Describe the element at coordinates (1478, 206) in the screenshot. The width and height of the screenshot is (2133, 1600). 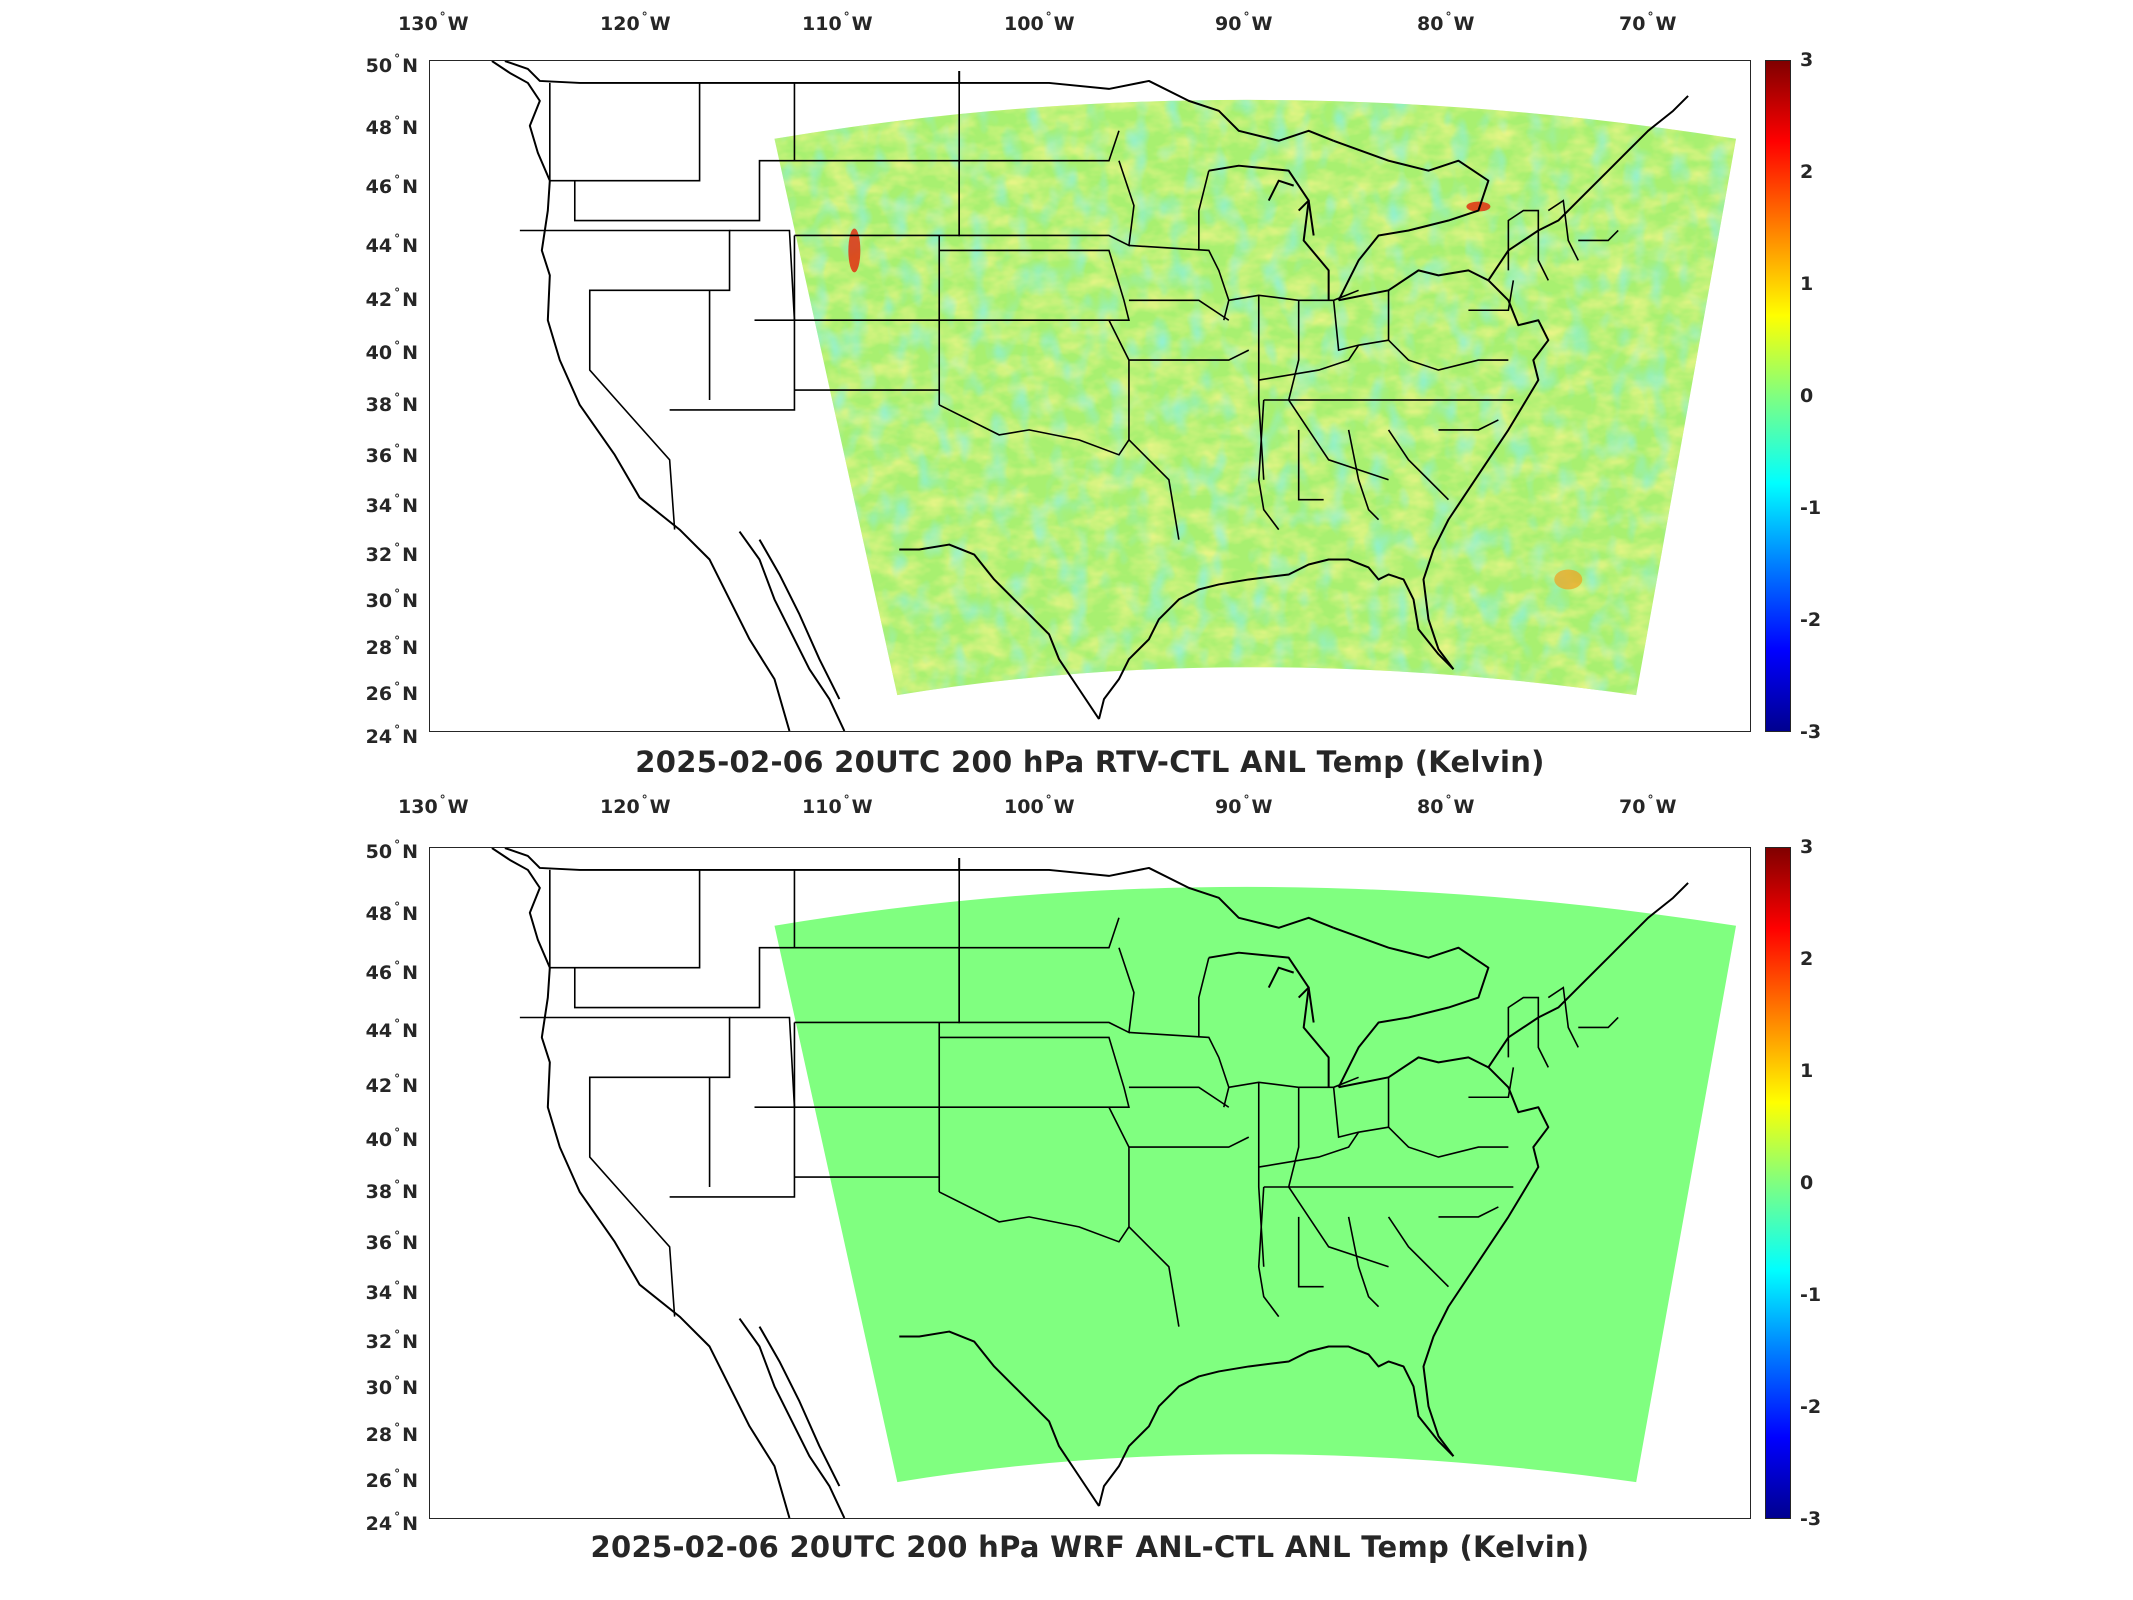
I see `hotspot-ontario` at that location.